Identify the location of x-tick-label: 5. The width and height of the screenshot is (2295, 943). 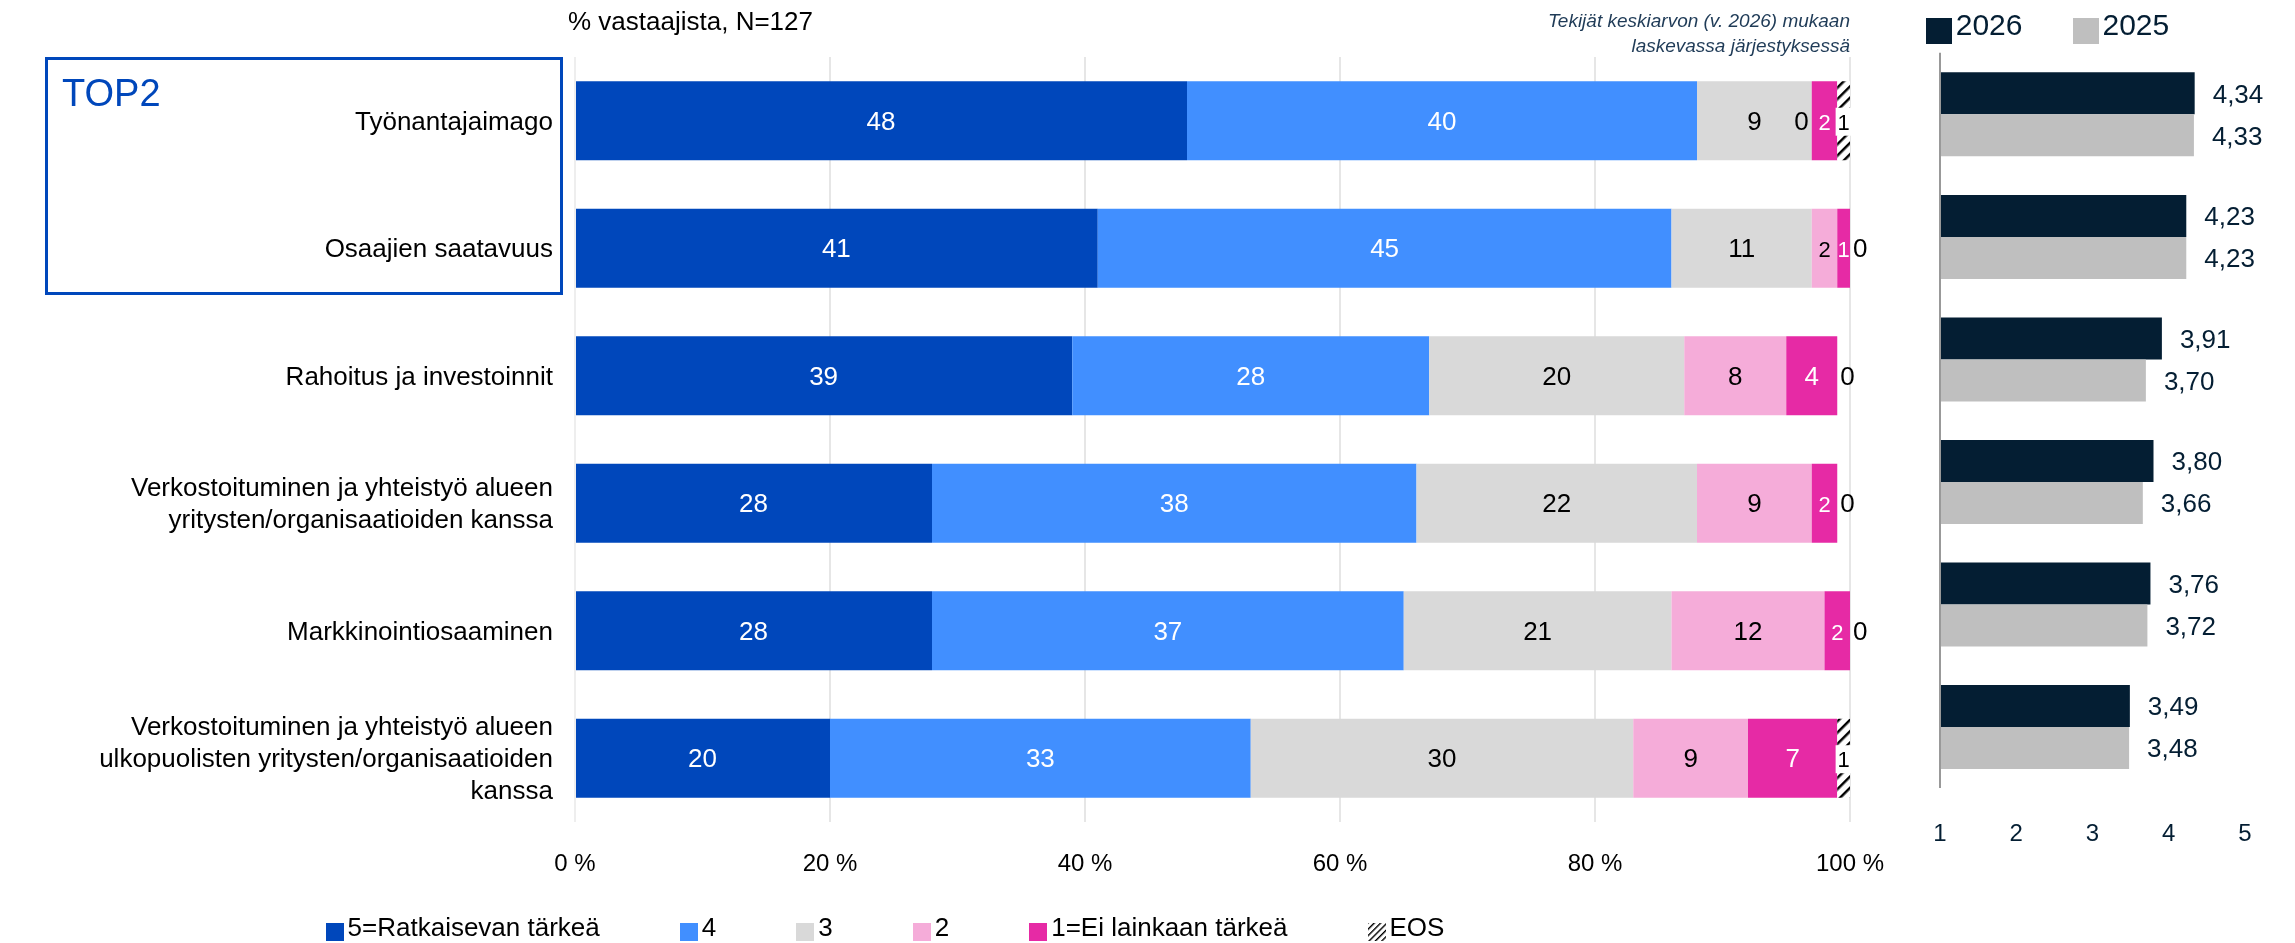
(2245, 833).